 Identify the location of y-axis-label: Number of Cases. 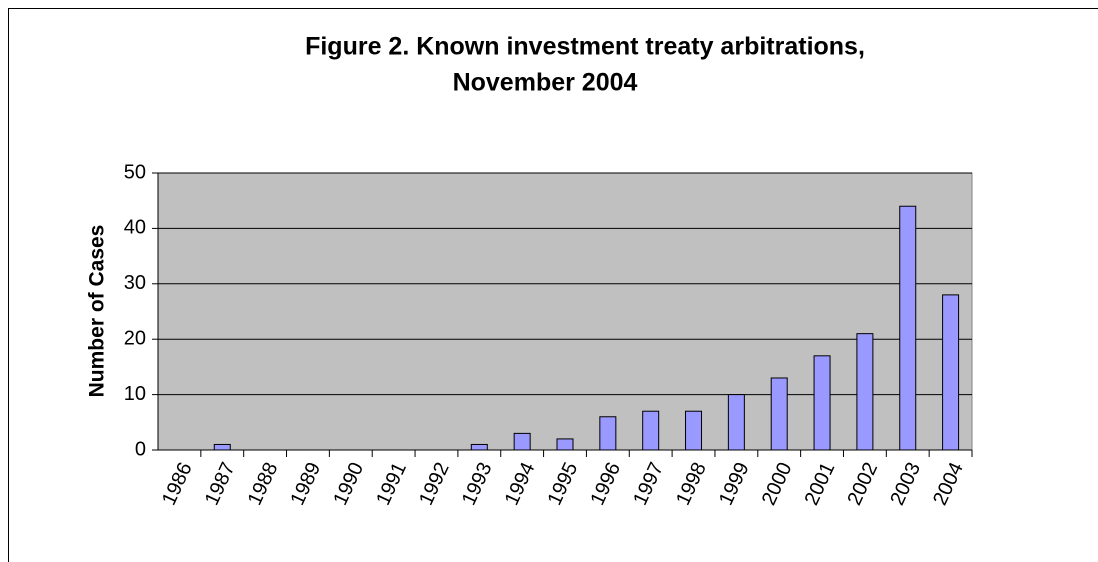
(97, 311).